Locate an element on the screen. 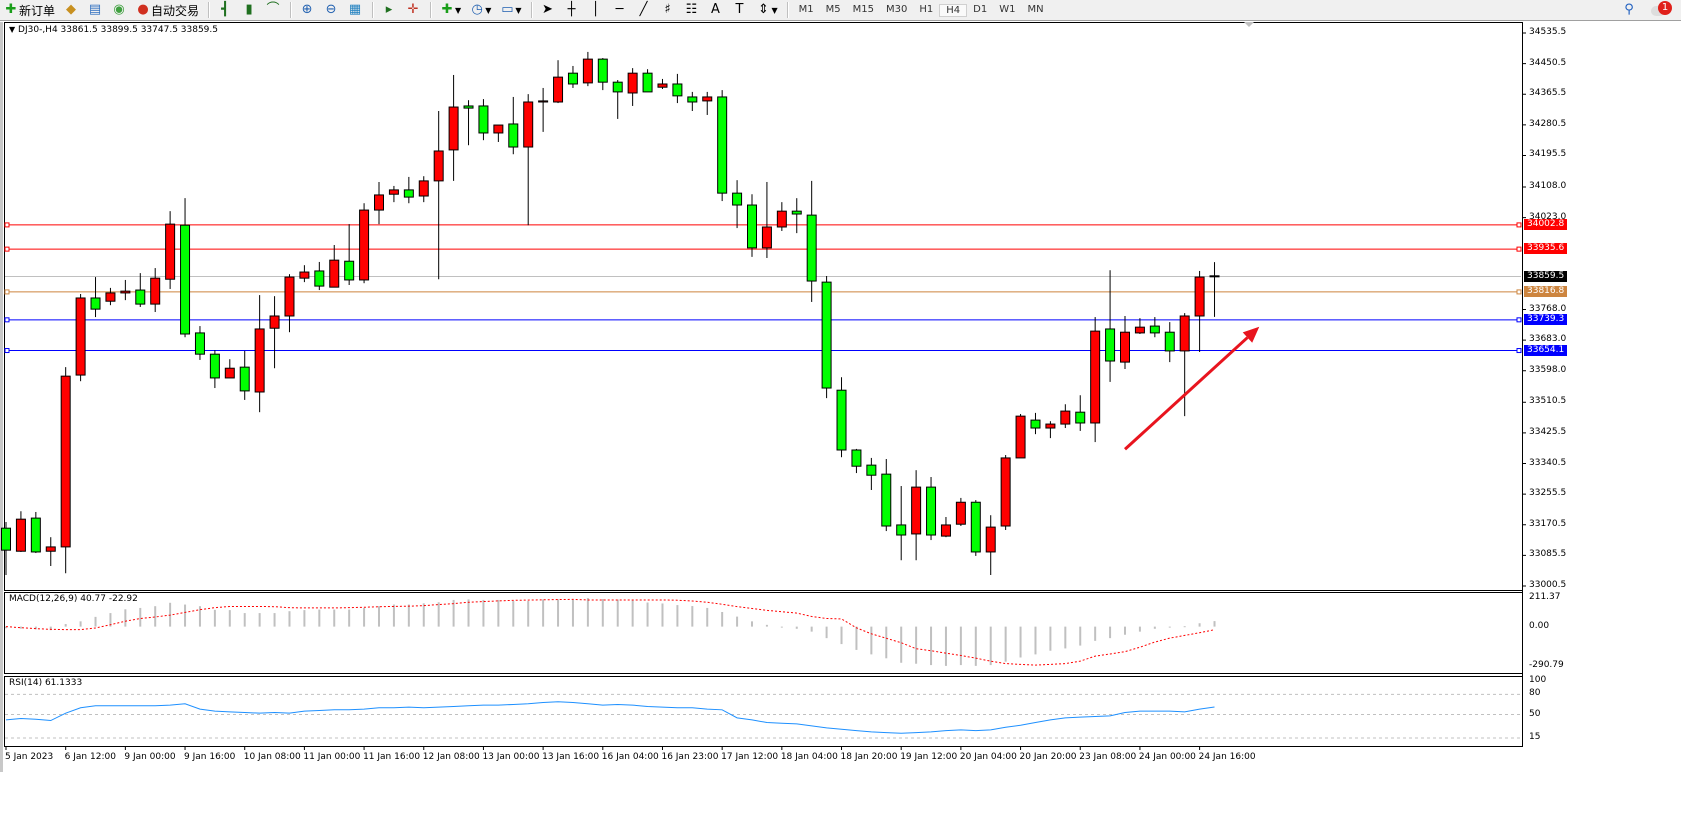 This screenshot has height=827, width=1681. notifications-button: 1 is located at coordinates (1662, 10).